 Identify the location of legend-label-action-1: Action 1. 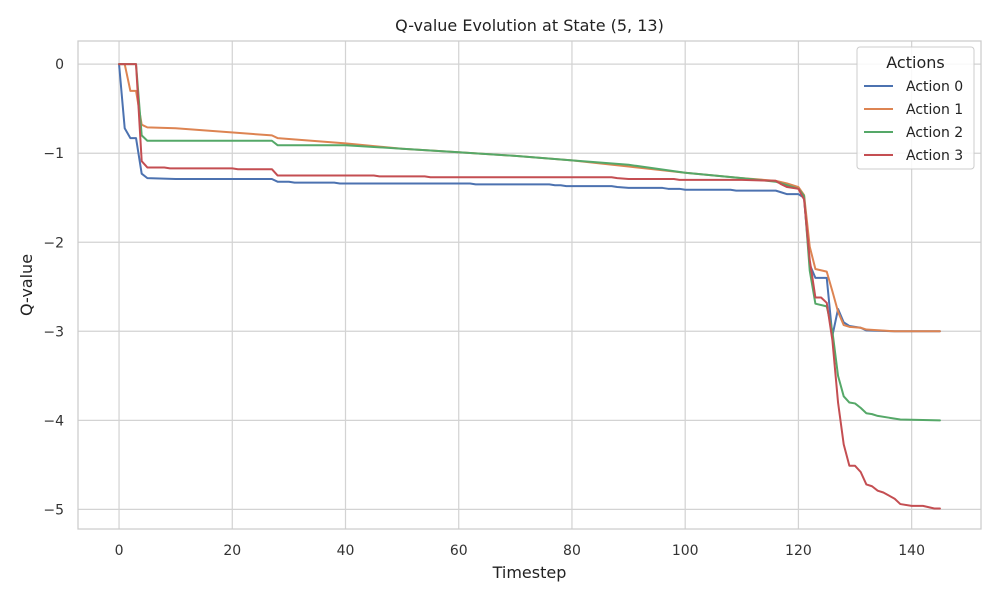
(934, 110).